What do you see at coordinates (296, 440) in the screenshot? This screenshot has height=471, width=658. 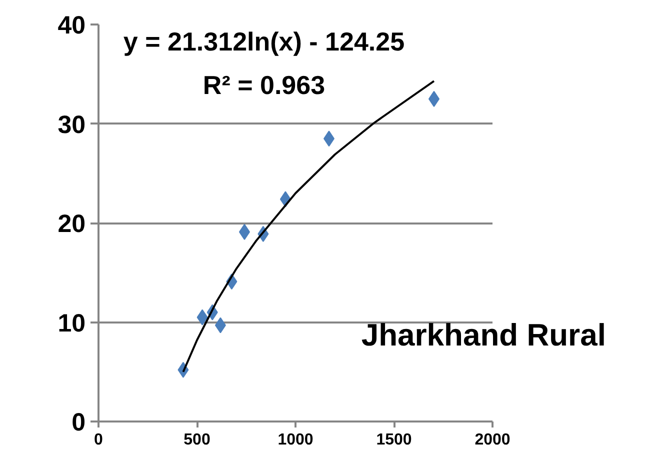 I see `x-tick-label: 1000` at bounding box center [296, 440].